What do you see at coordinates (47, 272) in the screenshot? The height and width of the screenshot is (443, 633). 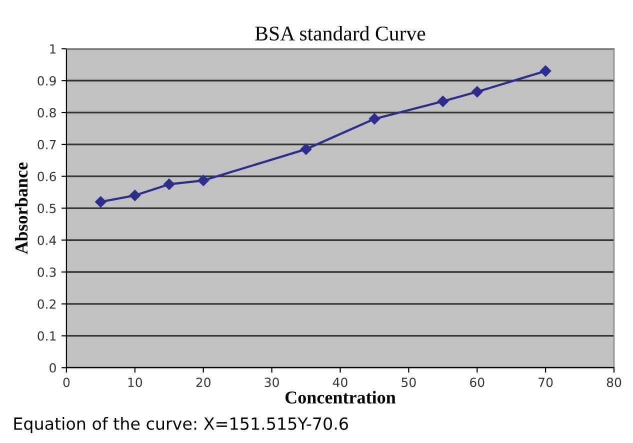 I see `y-tick-label: 0.3` at bounding box center [47, 272].